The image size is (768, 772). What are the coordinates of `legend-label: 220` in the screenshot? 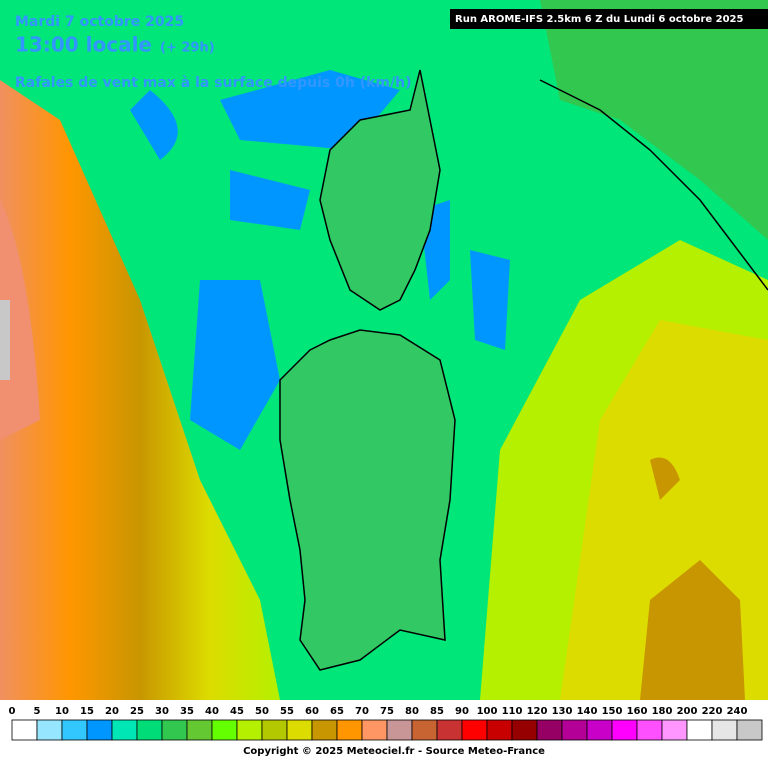 It's located at (712, 711).